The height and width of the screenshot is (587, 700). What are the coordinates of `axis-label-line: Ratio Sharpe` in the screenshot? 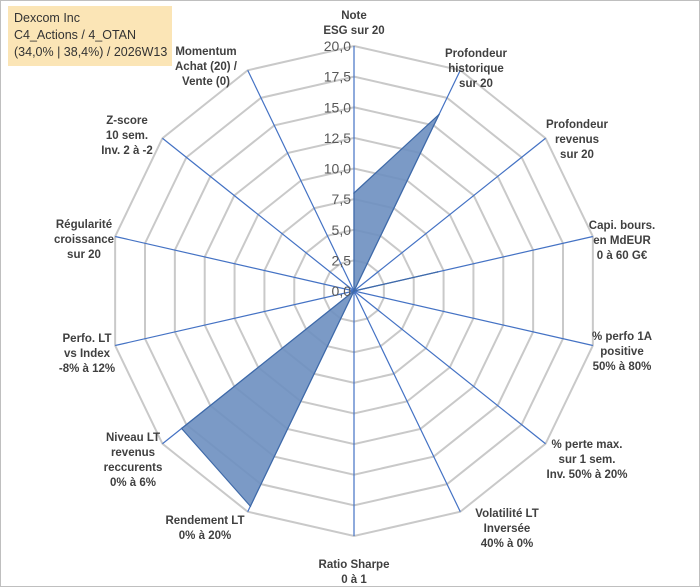 It's located at (354, 565).